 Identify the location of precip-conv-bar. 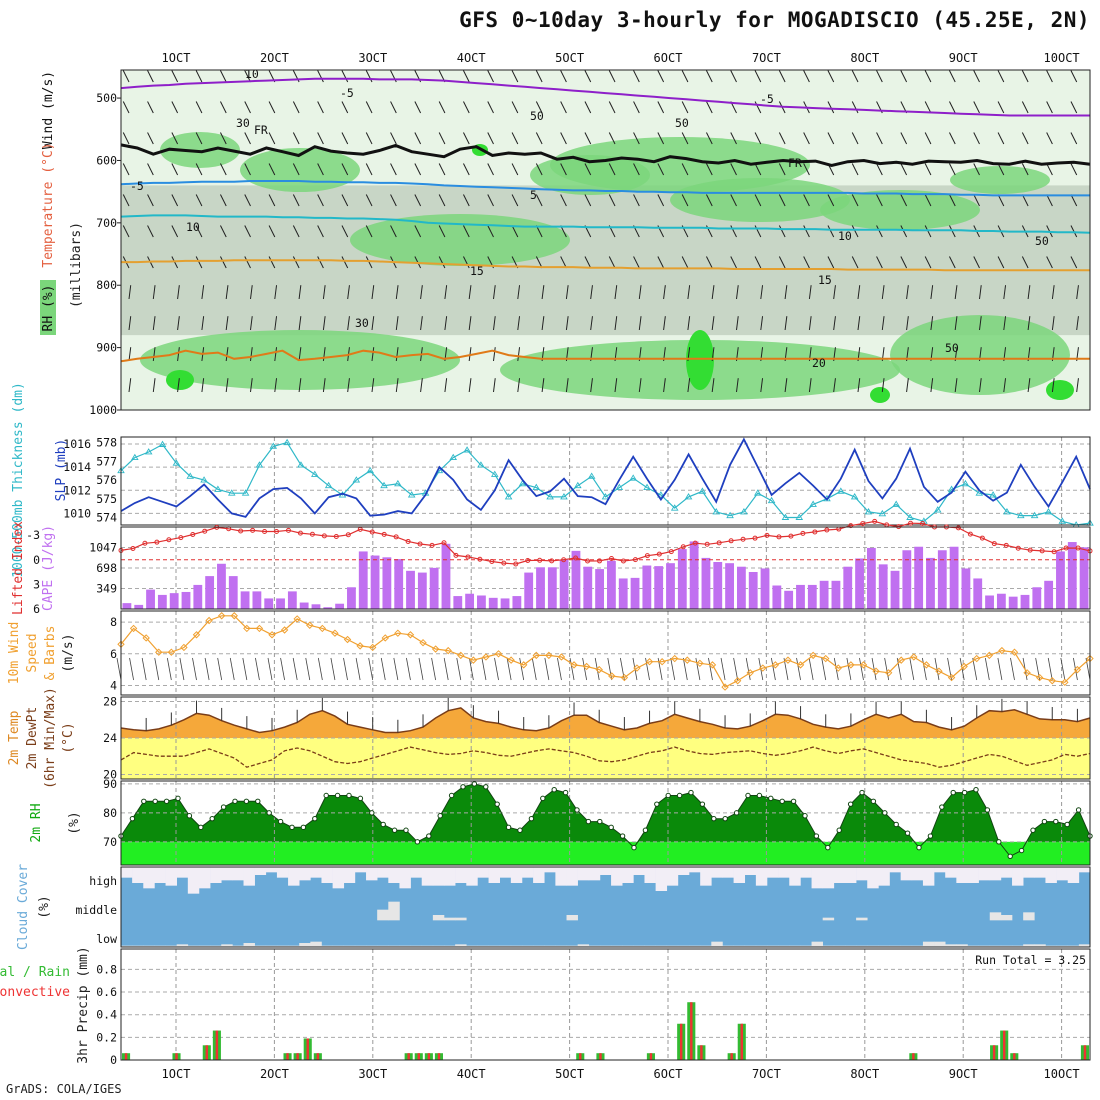
(307, 1049).